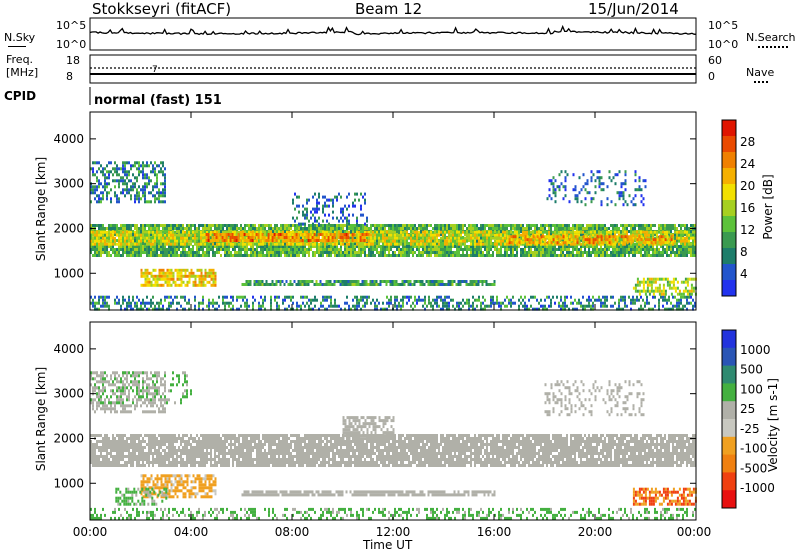  I want to click on nave-tick-high: 60, so click(715, 60).